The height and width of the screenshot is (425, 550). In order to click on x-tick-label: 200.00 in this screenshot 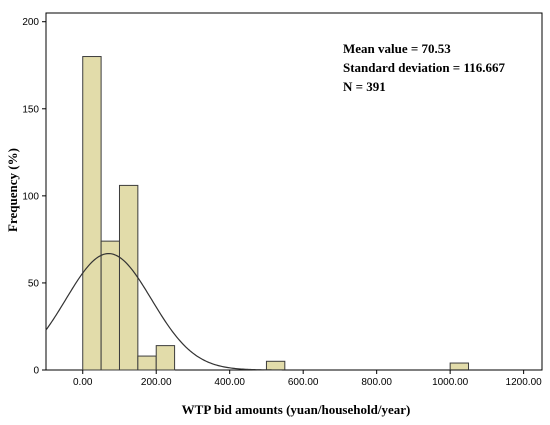, I will do `click(156, 382)`.